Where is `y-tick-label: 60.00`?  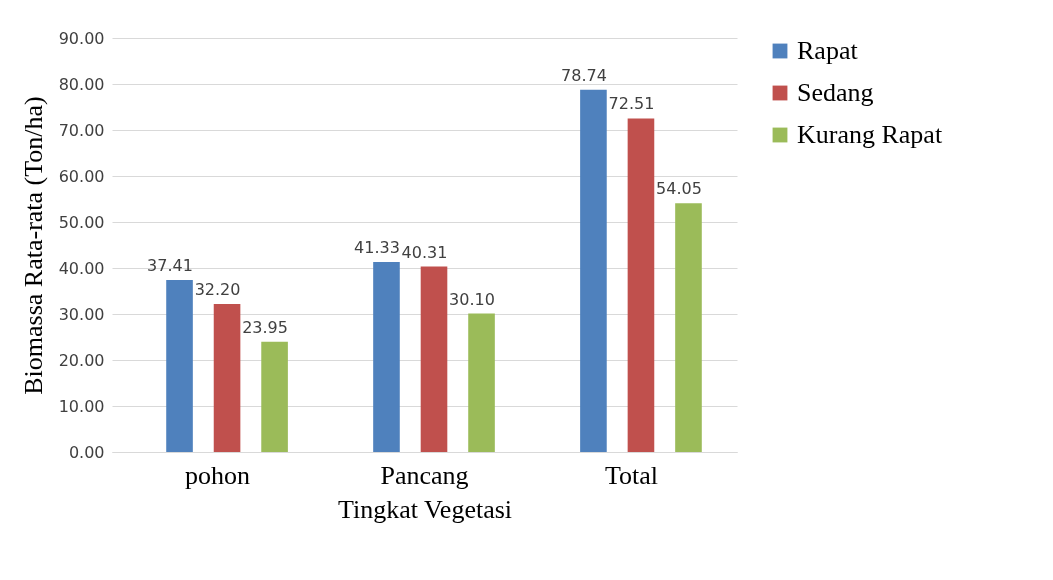
y-tick-label: 60.00 is located at coordinates (81, 176).